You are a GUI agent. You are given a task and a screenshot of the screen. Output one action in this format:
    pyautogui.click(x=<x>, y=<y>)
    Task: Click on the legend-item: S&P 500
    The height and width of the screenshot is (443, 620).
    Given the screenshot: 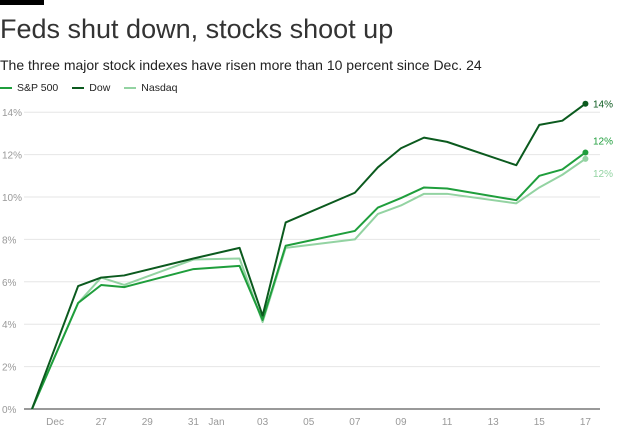 What is the action you would take?
    pyautogui.click(x=29, y=88)
    